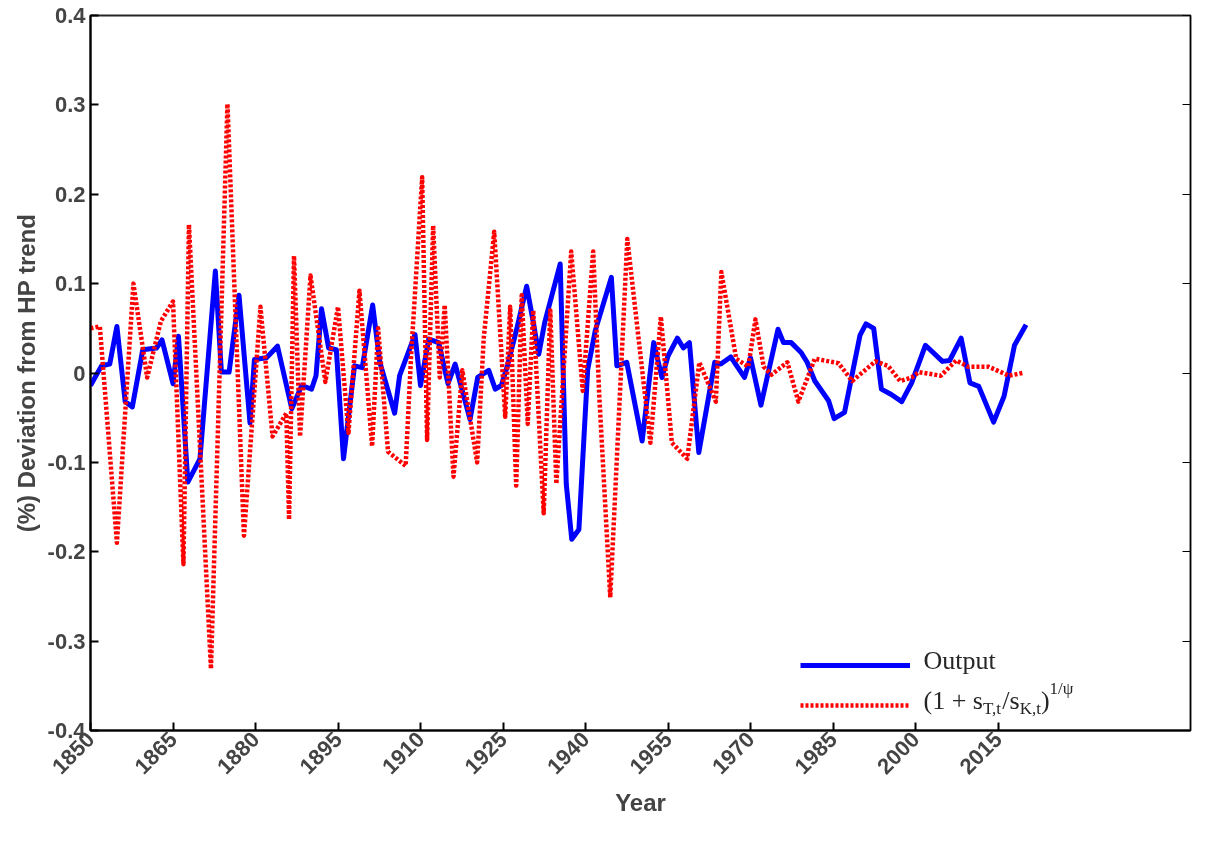  Describe the element at coordinates (70, 284) in the screenshot. I see `y-tick-label: 0.1` at that location.